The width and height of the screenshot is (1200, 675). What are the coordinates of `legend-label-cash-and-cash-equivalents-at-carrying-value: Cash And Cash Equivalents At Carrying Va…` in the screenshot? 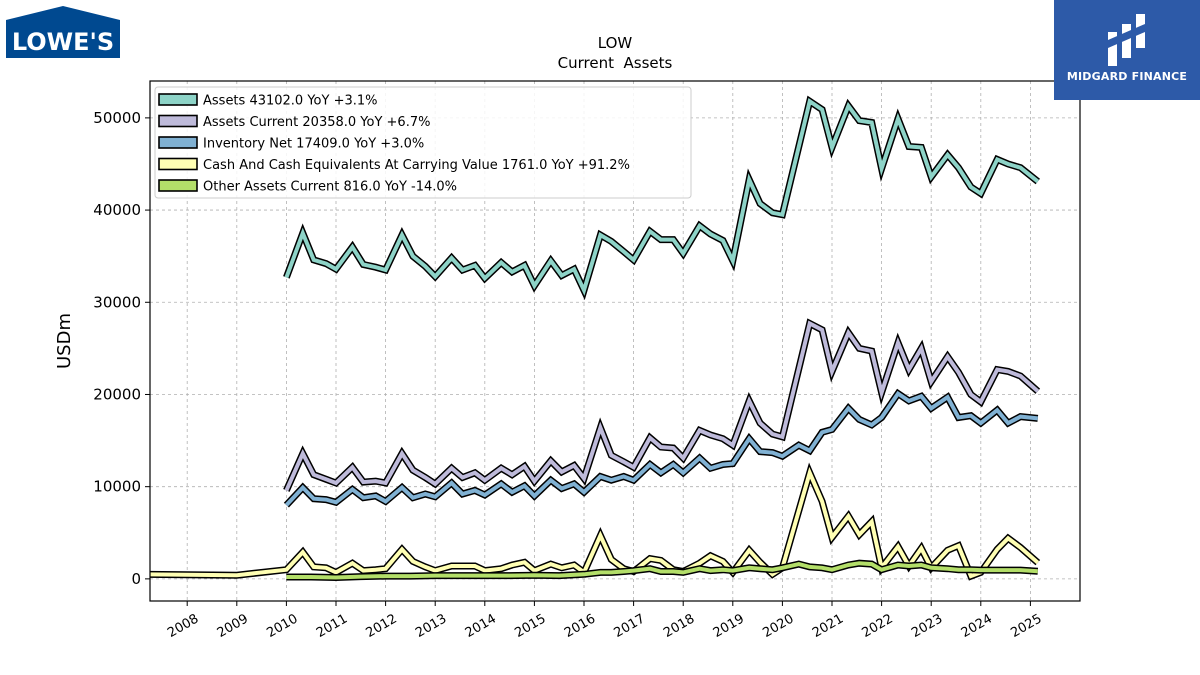 It's located at (416, 165).